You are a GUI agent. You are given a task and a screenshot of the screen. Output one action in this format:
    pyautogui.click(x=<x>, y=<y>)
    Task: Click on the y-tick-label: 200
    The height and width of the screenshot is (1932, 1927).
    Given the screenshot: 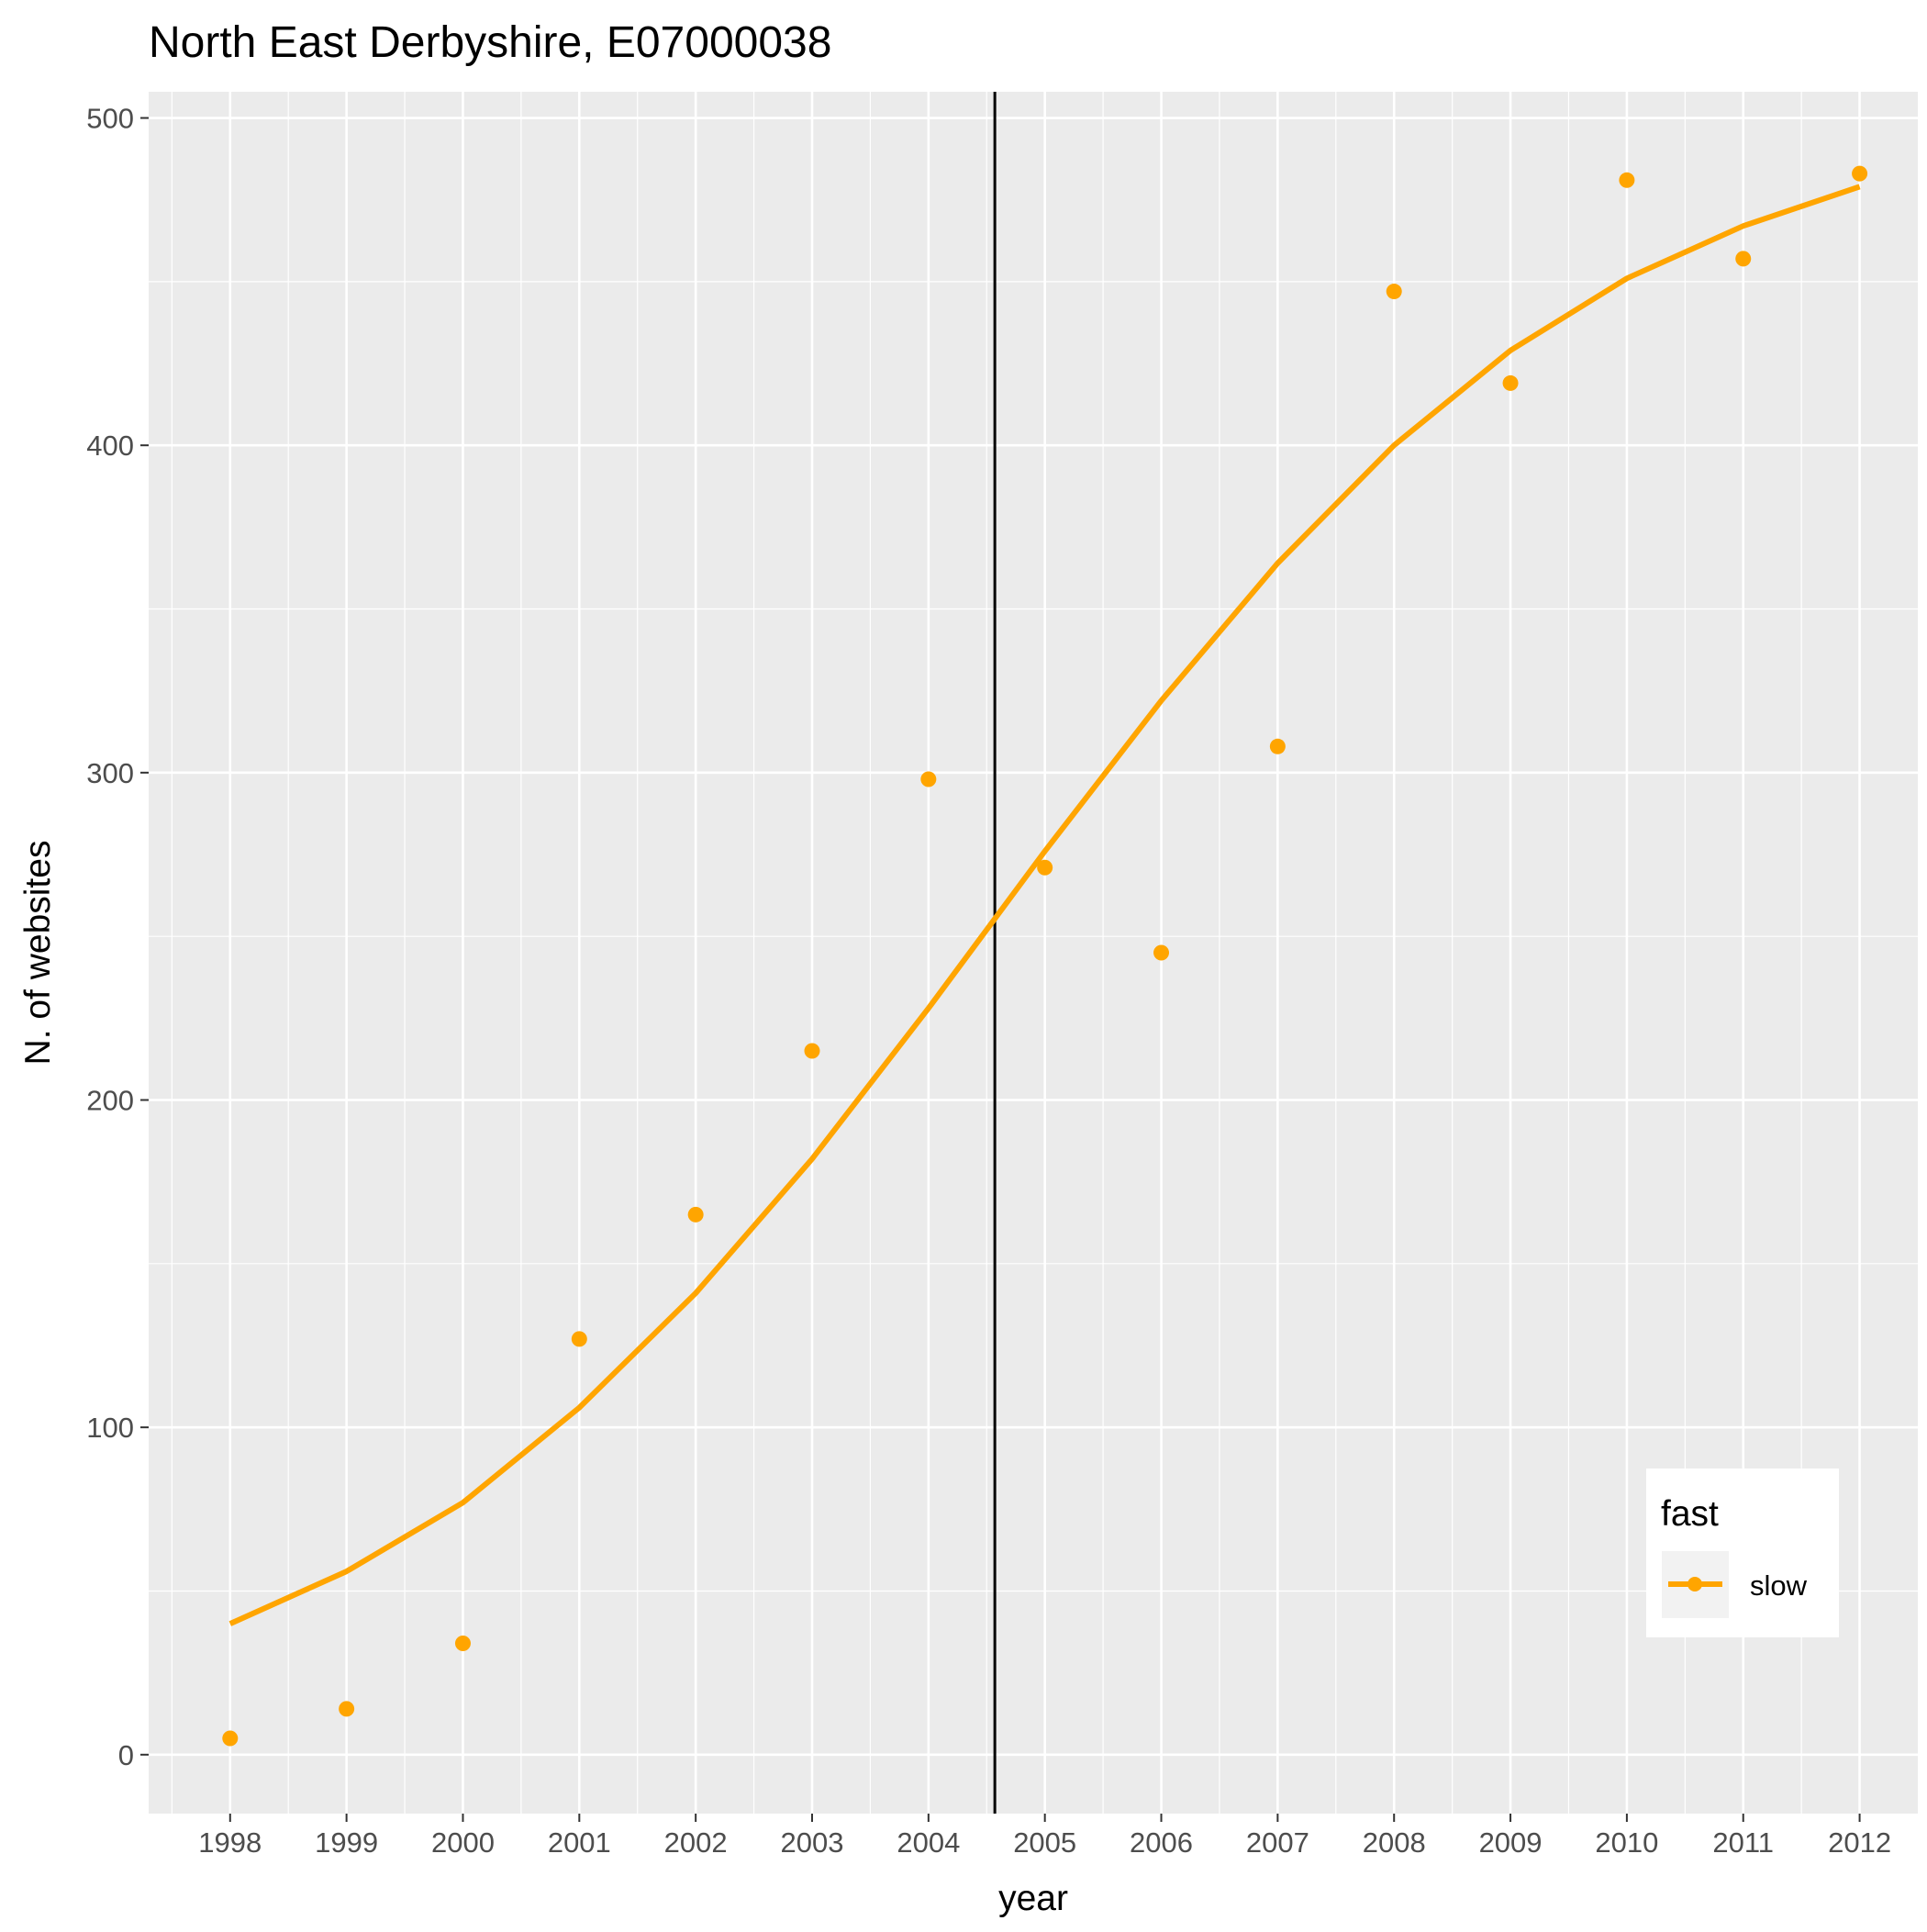 What is the action you would take?
    pyautogui.click(x=110, y=1100)
    